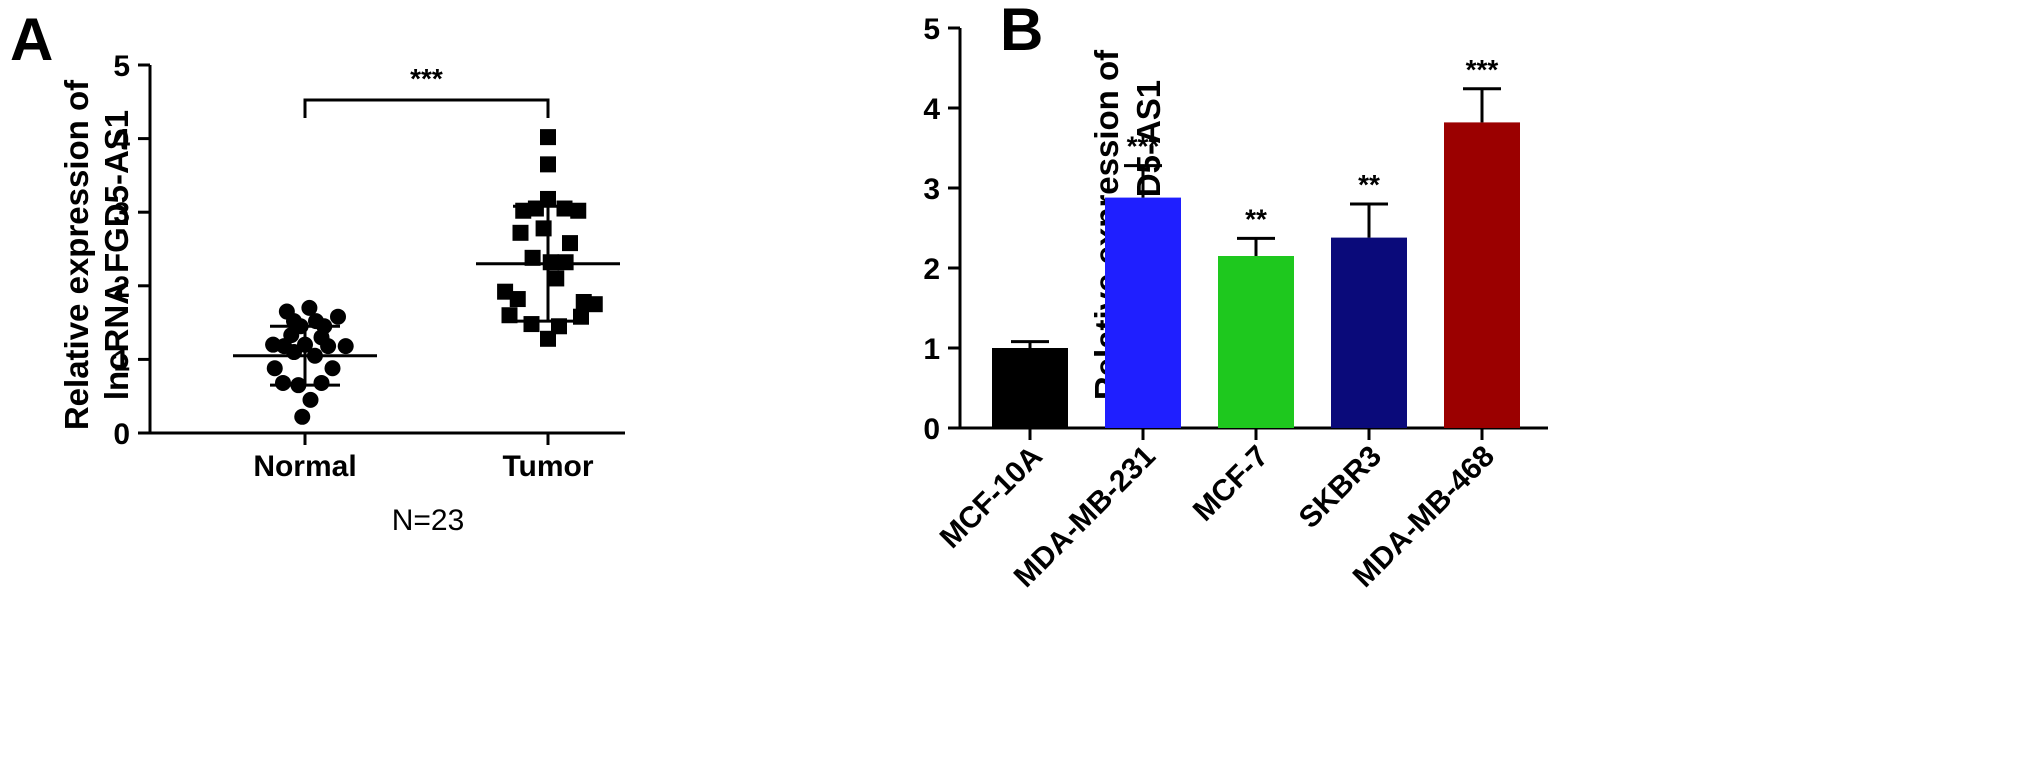 The image size is (2031, 782). Describe the element at coordinates (1256, 241) in the screenshot. I see `panel-b-bars: **********` at that location.